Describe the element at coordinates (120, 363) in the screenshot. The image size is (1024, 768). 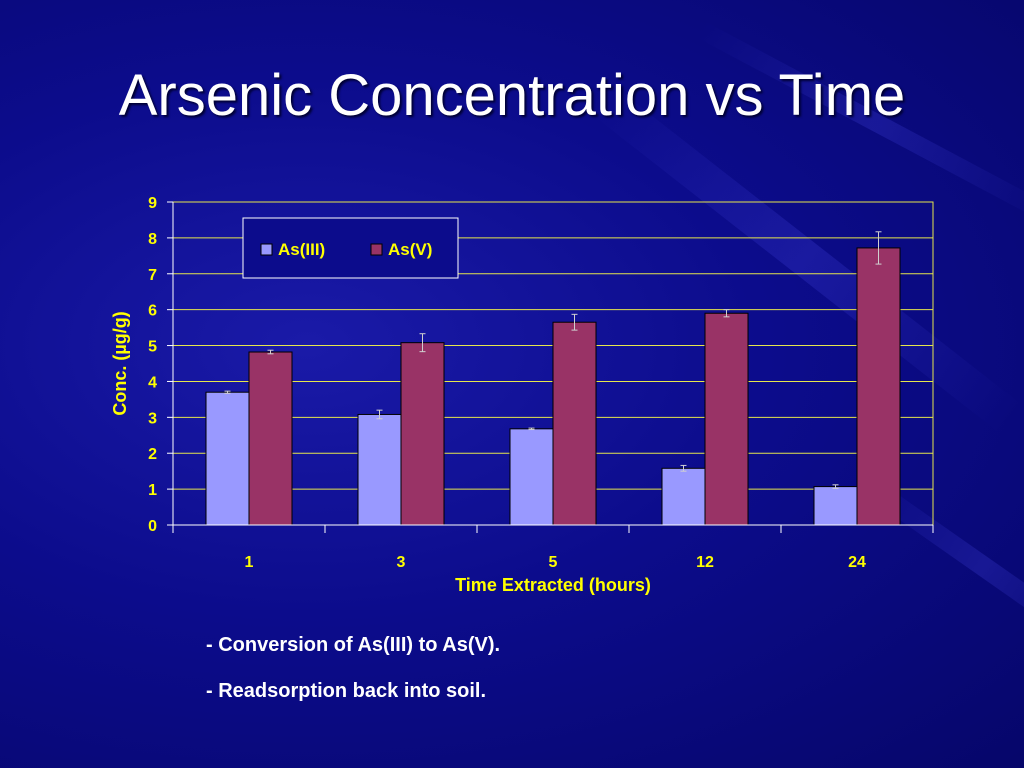
I see `y-axis-title: Conc. (µg/g)` at that location.